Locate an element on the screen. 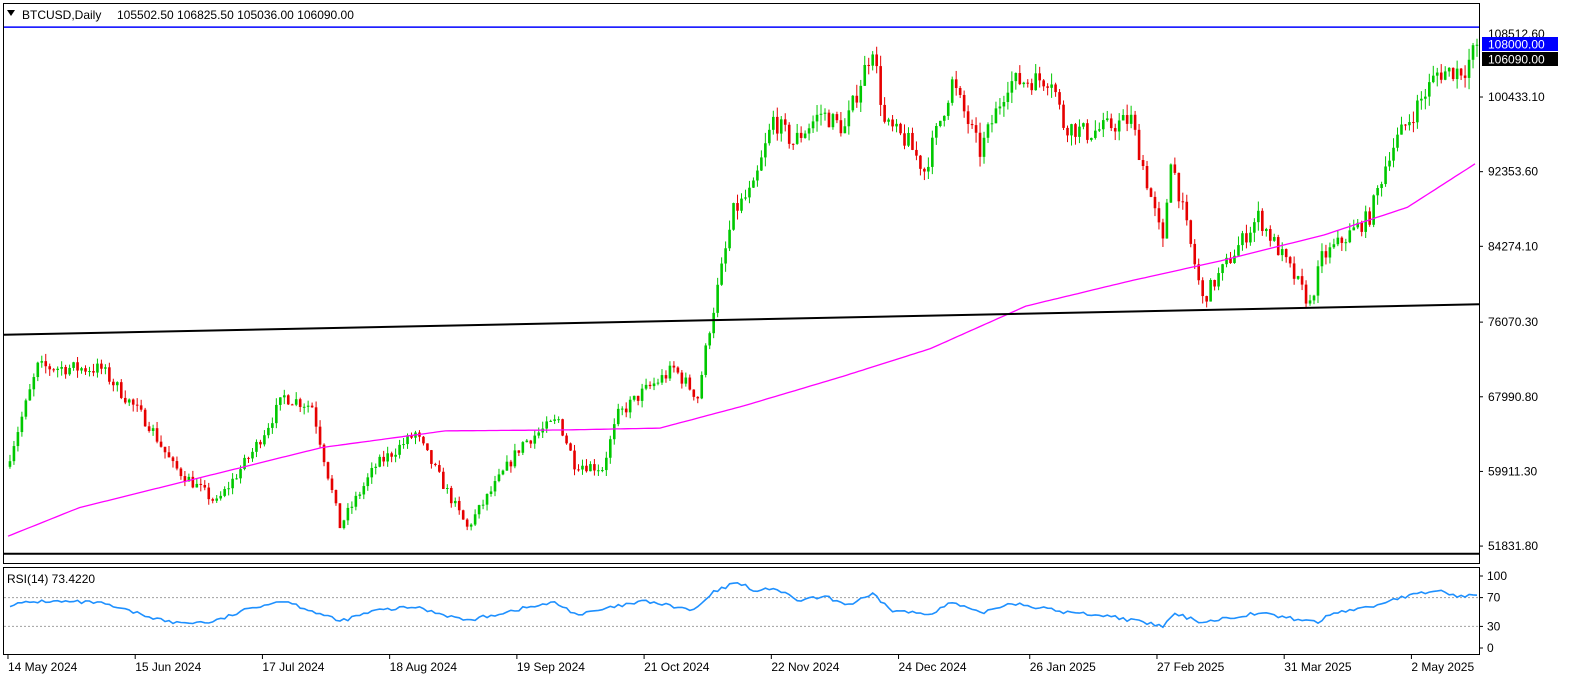 This screenshot has width=1582, height=691. price-tick-label: 67990.80 is located at coordinates (1513, 397).